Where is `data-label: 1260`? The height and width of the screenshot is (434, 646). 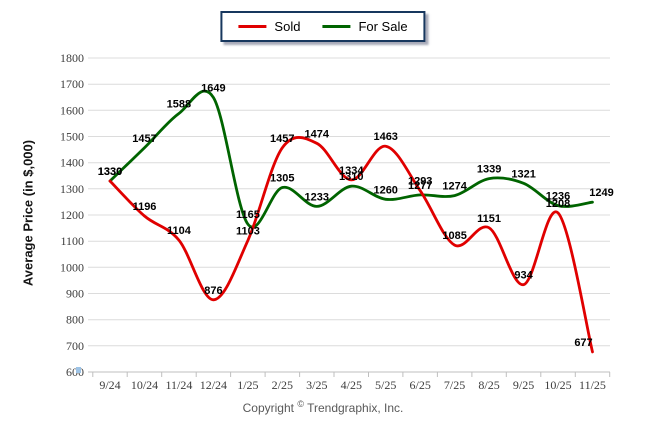
data-label: 1260 is located at coordinates (385, 190).